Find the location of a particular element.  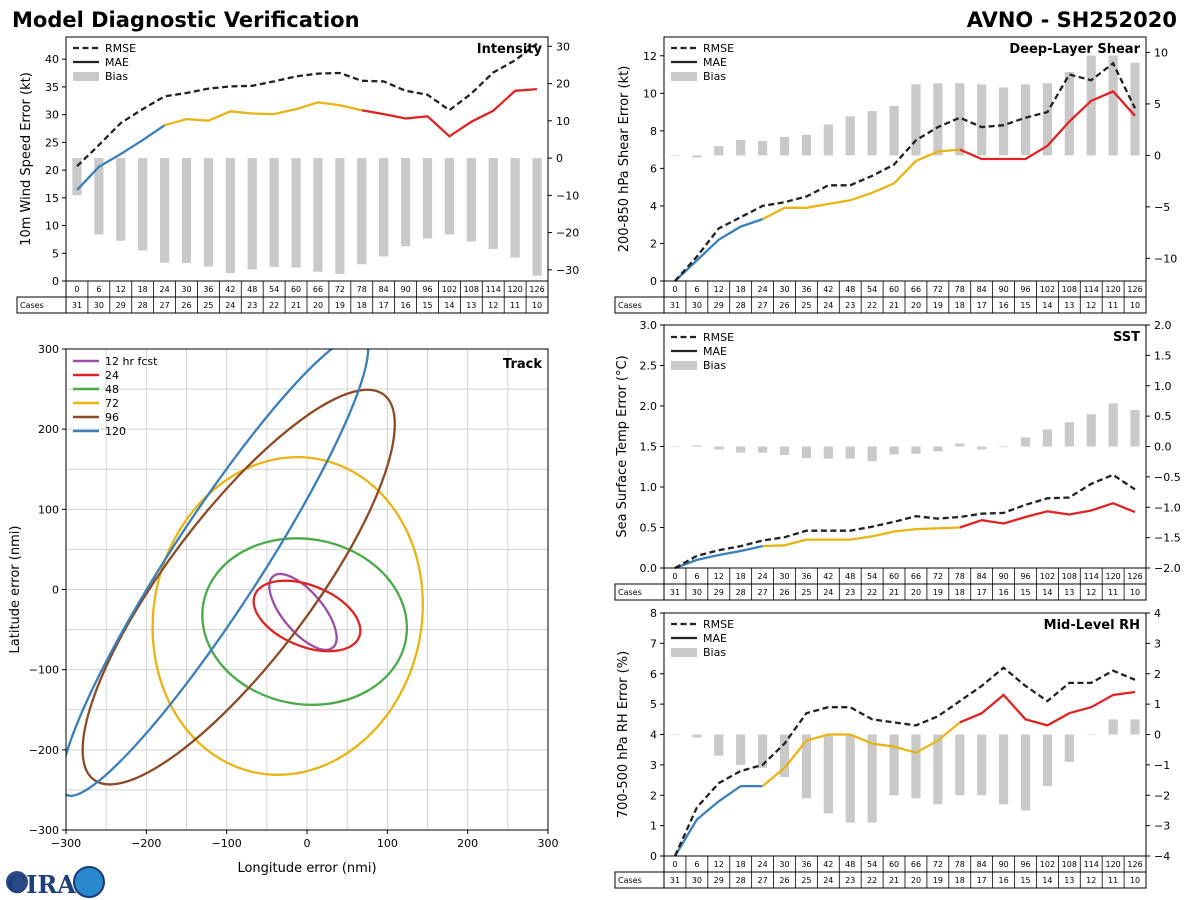

shear-case-count: 12 is located at coordinates (1091, 305).